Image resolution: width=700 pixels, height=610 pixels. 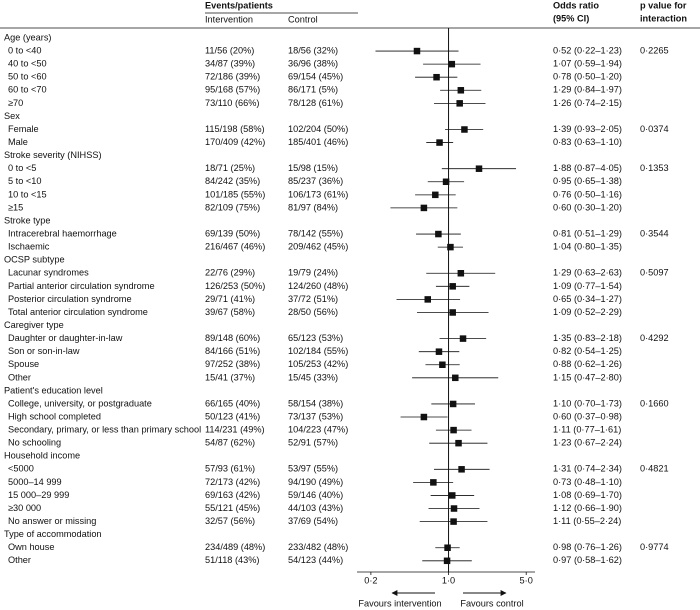 I want to click on intervention-events: 51/118 (43%), so click(x=232, y=560).